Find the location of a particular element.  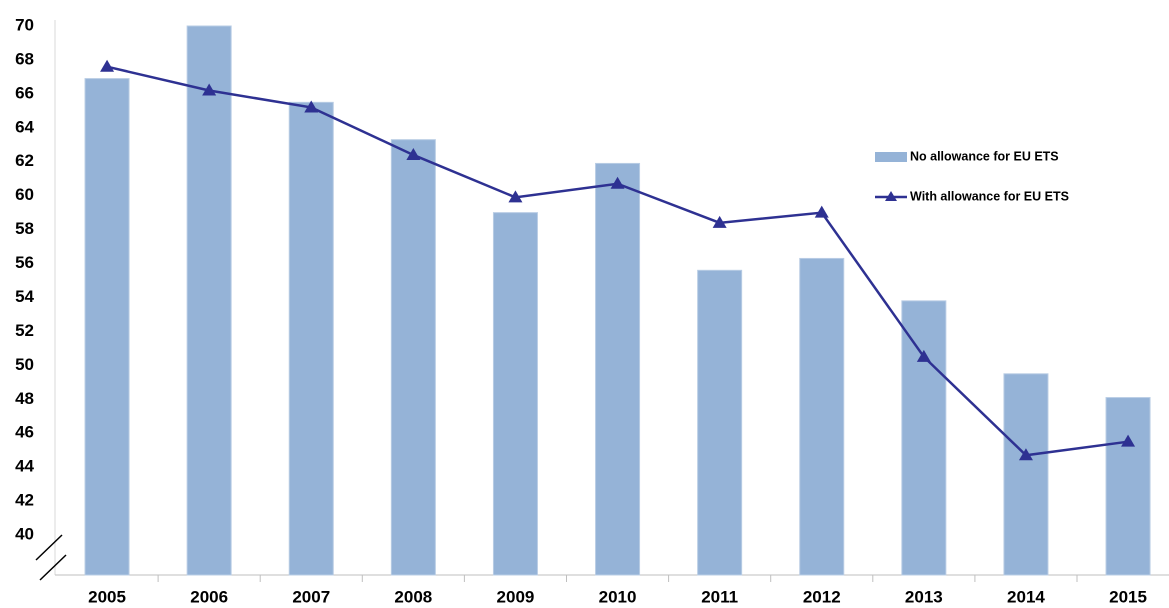

x-tick-label: 2012 is located at coordinates (822, 596).